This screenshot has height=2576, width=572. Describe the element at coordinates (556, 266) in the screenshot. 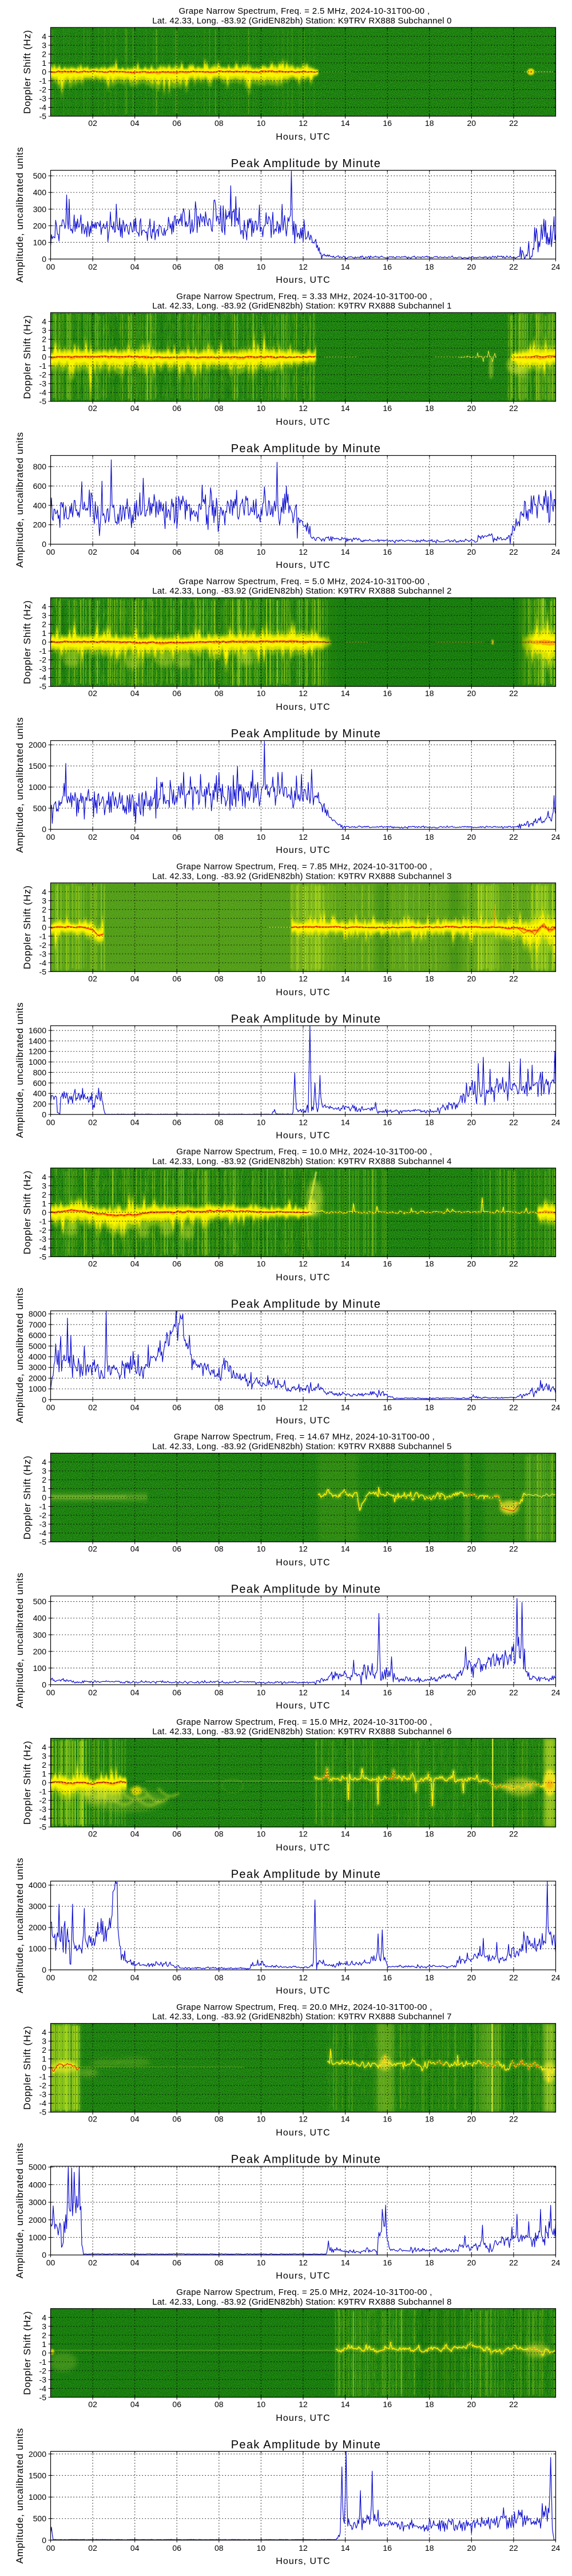

I see `svg-text: 24` at that location.